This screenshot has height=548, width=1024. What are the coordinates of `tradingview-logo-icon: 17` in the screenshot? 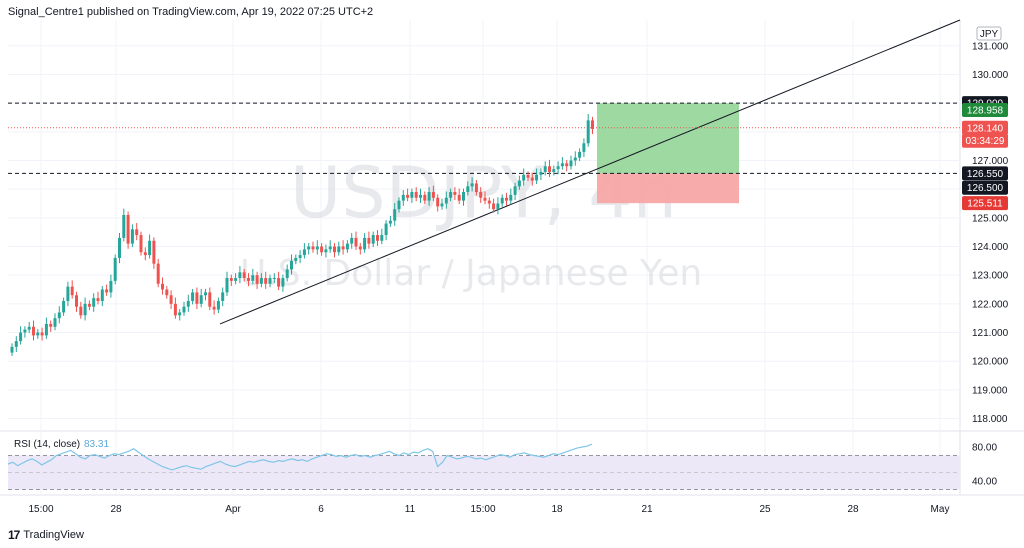 It's located at (14, 535).